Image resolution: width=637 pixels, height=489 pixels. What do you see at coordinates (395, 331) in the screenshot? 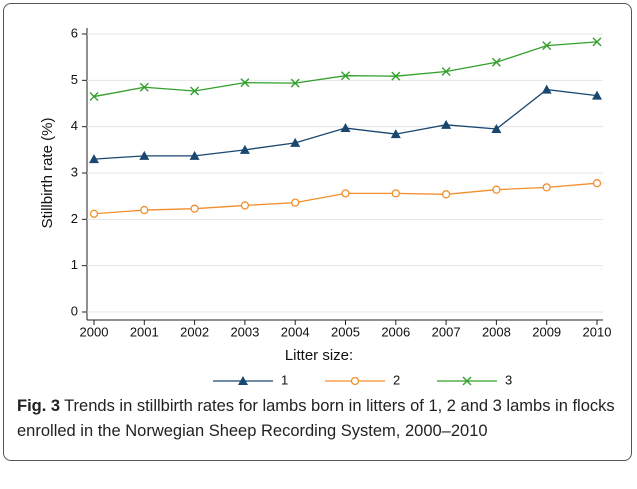
I see `x-tick-label: 2006` at bounding box center [395, 331].